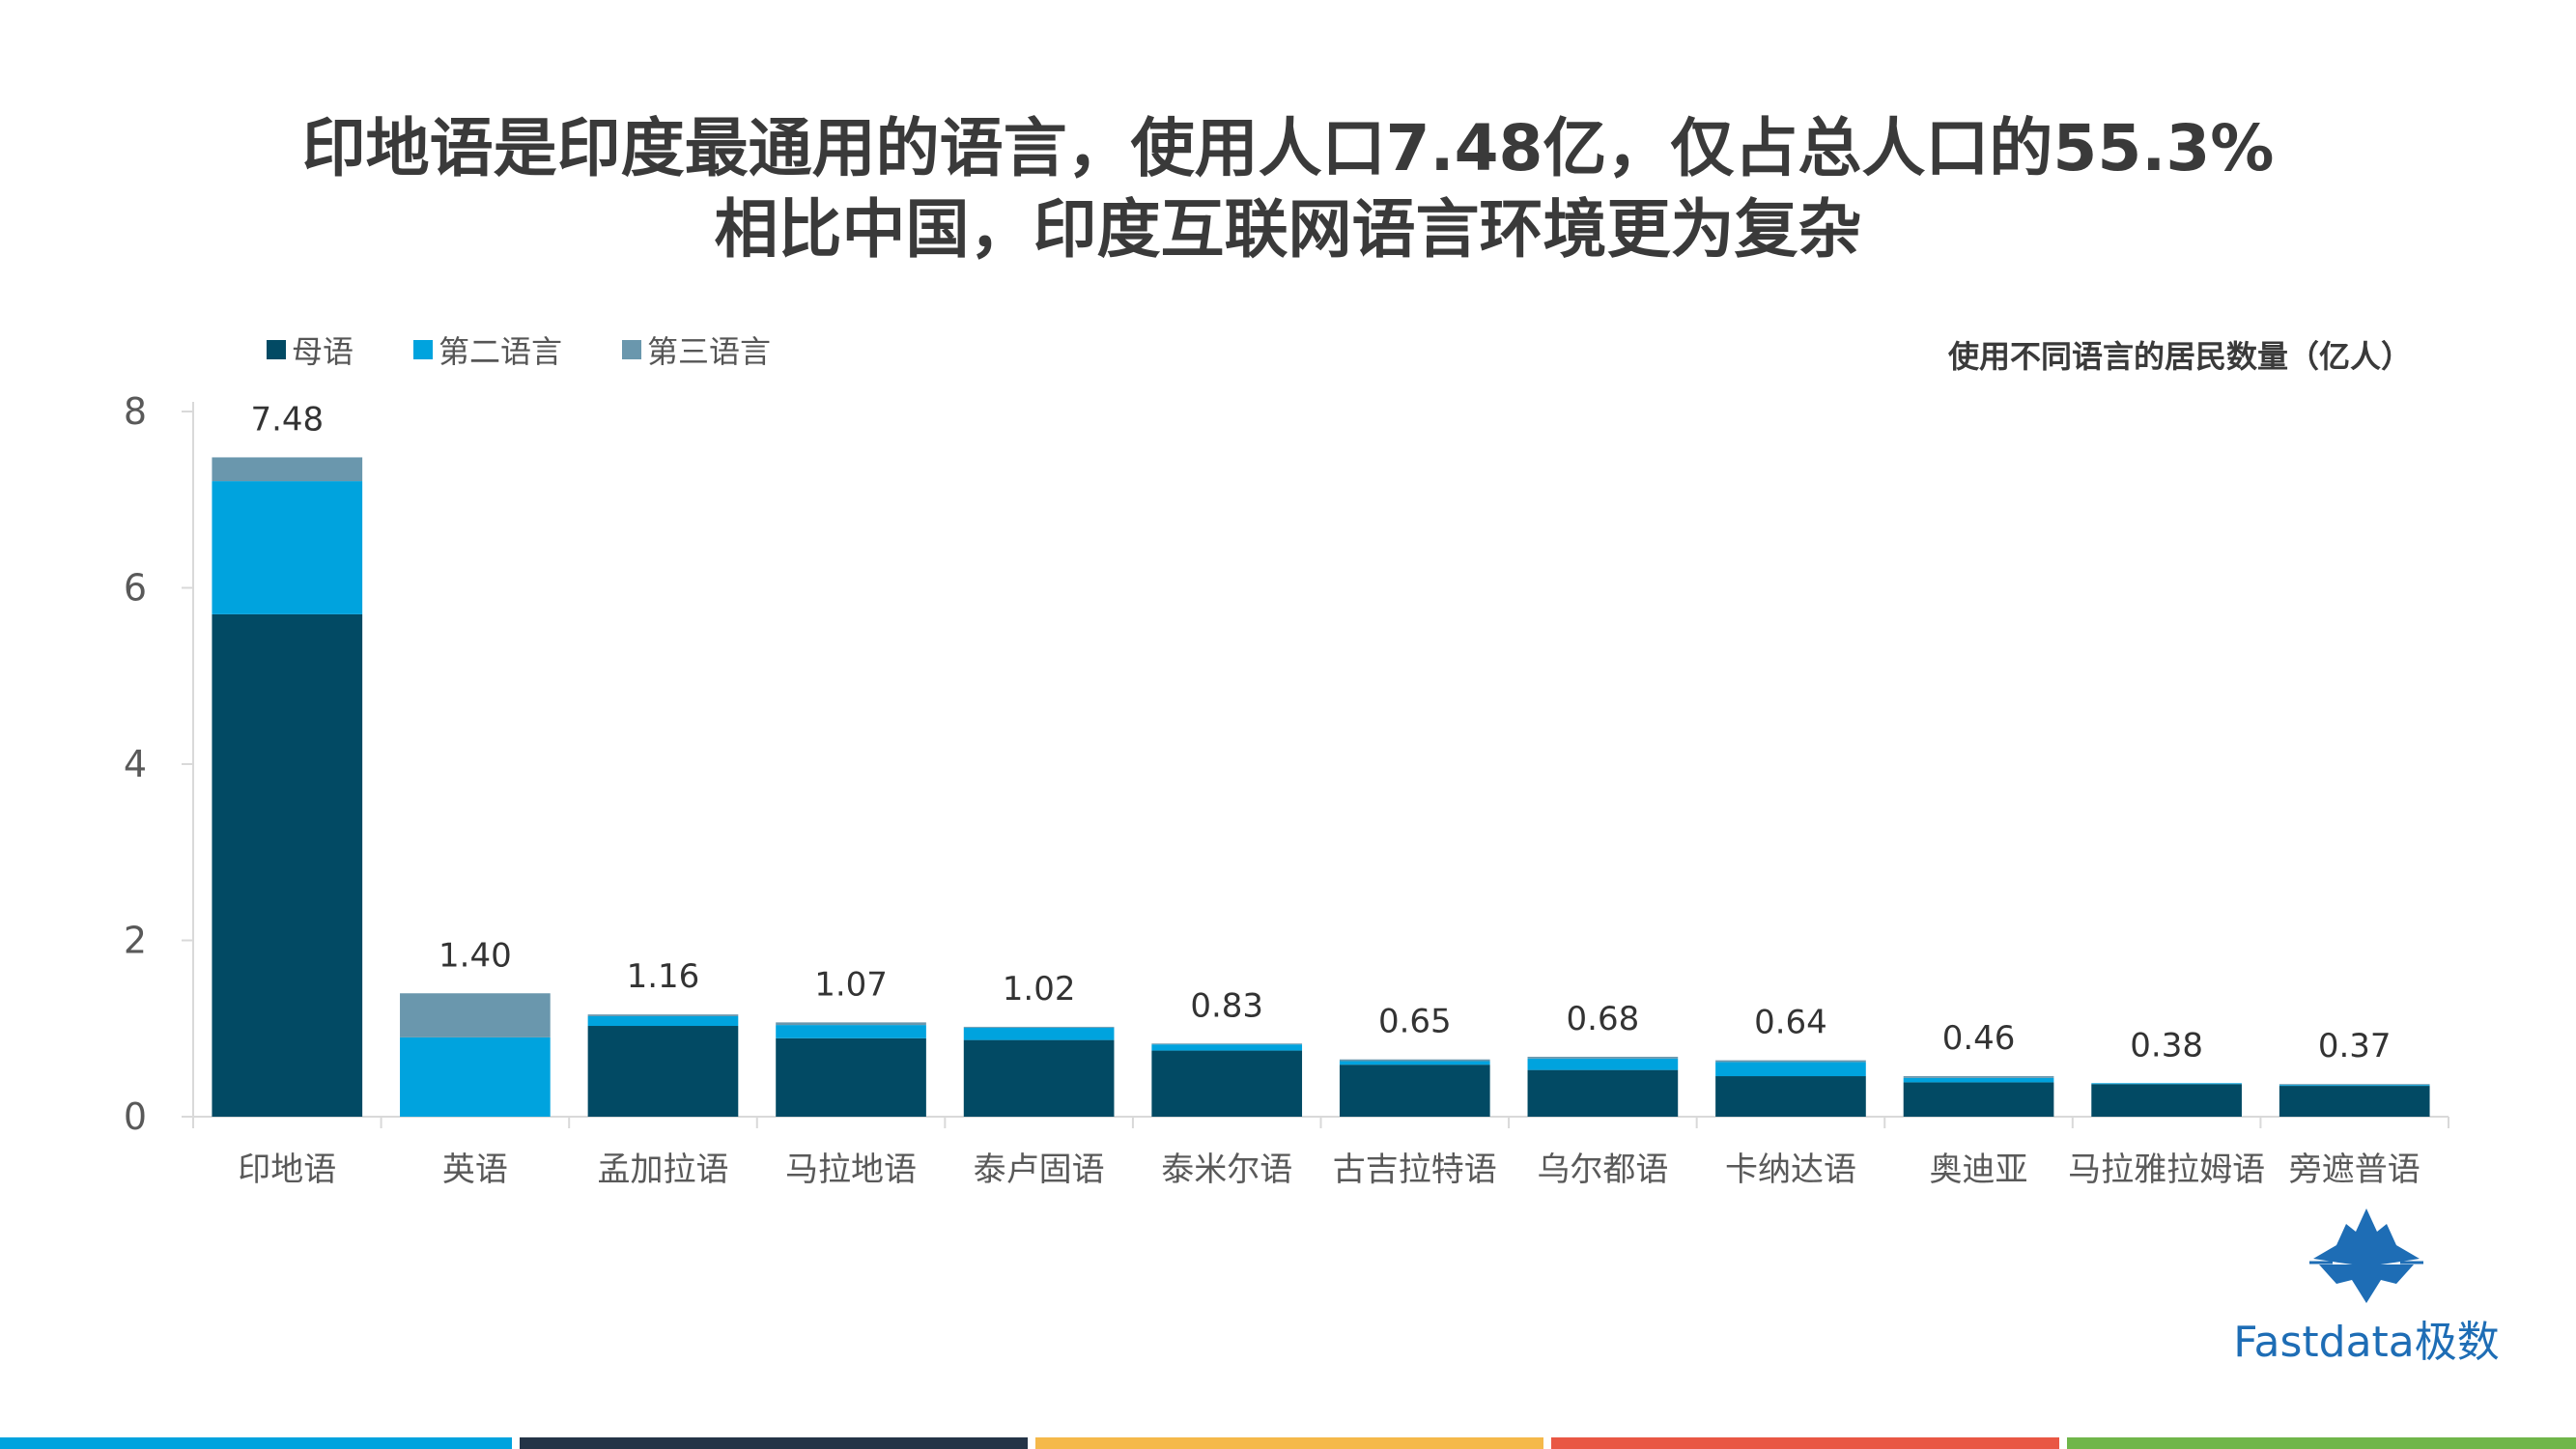  Describe the element at coordinates (1288, 229) in the screenshot. I see `title-line-2: 相比中国，印度互联网语言环境更为复杂` at that location.